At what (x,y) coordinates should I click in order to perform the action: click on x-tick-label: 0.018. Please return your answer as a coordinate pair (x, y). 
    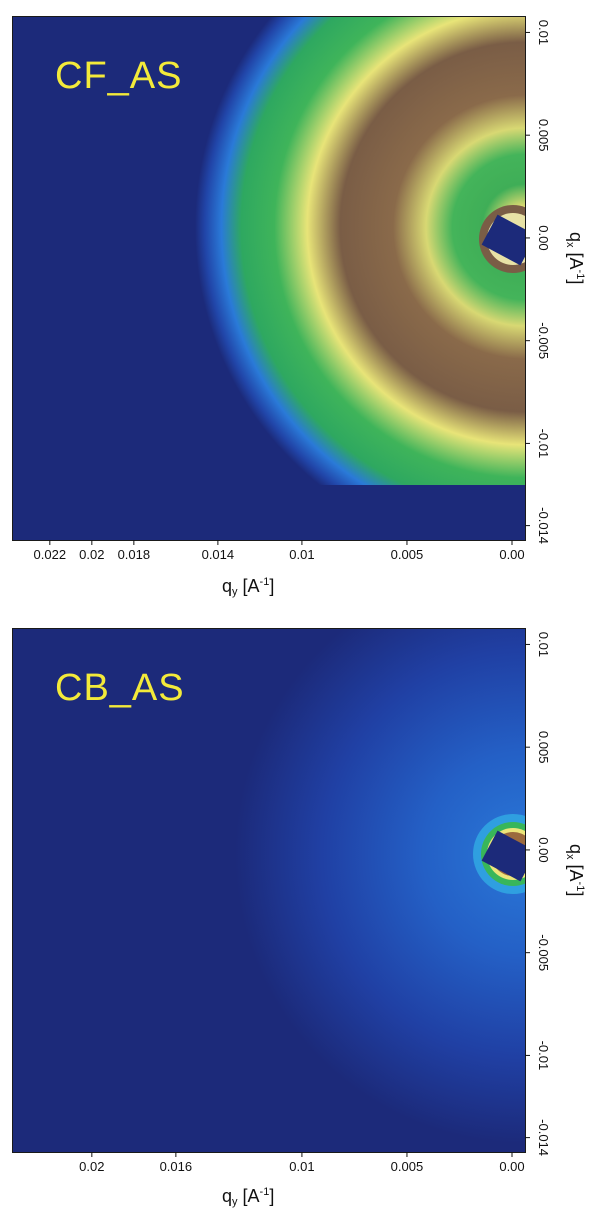
    Looking at the image, I should click on (134, 554).